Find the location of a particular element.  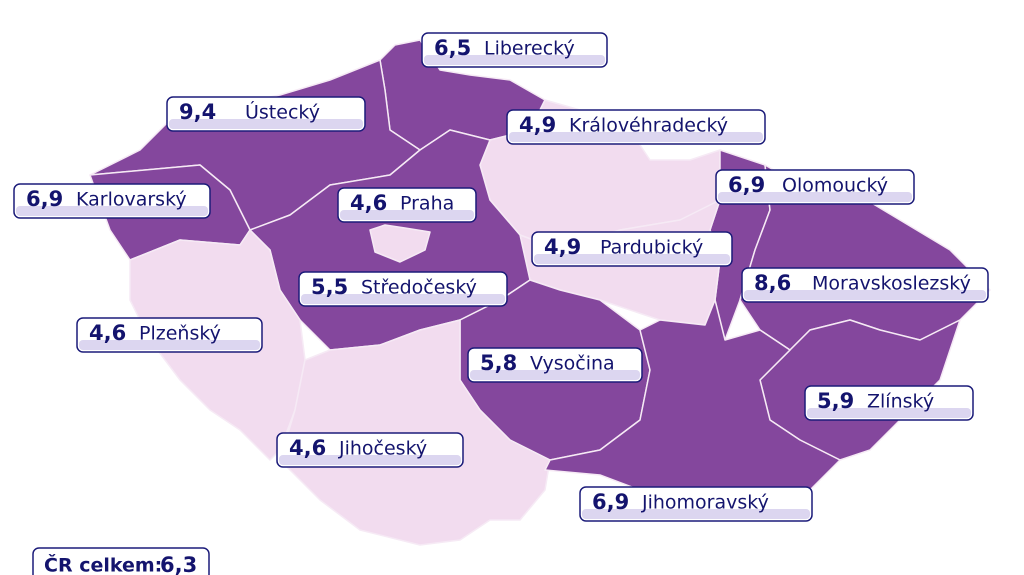

label-box: 4,6 Jihočeský is located at coordinates (370, 450).